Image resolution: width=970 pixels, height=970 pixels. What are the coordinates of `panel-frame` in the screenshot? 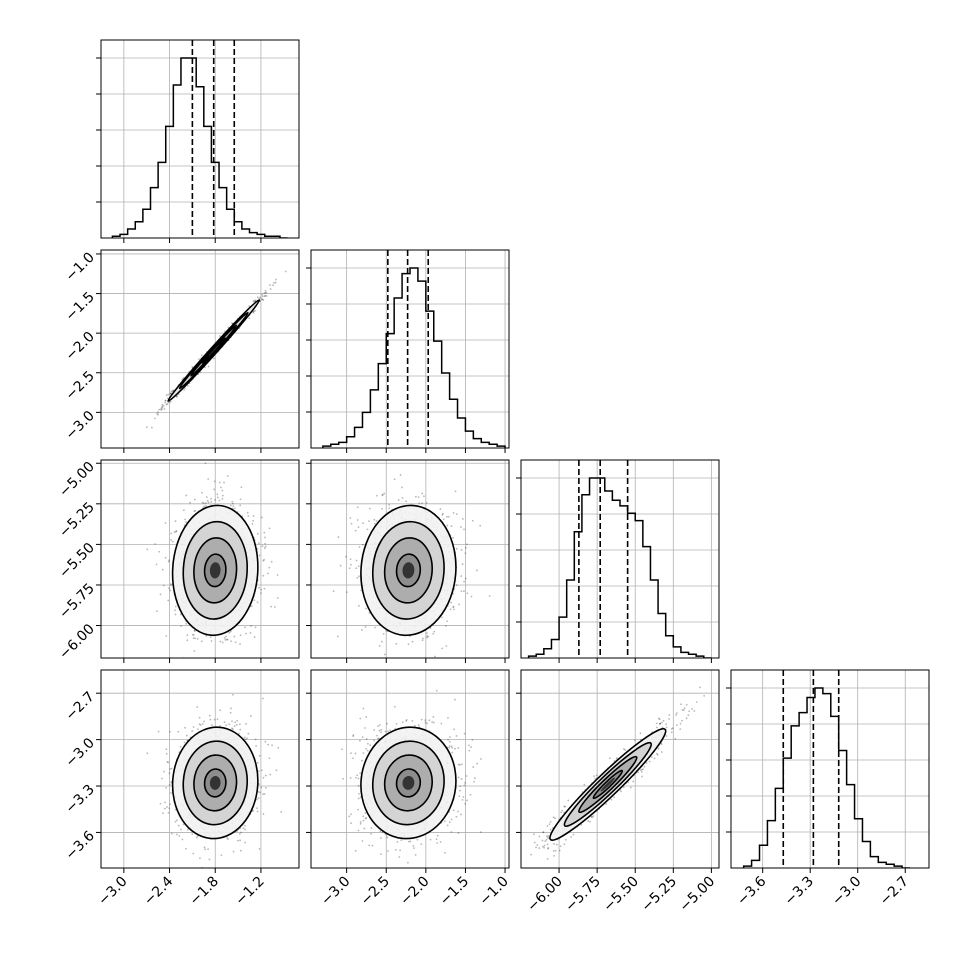 It's located at (200, 559).